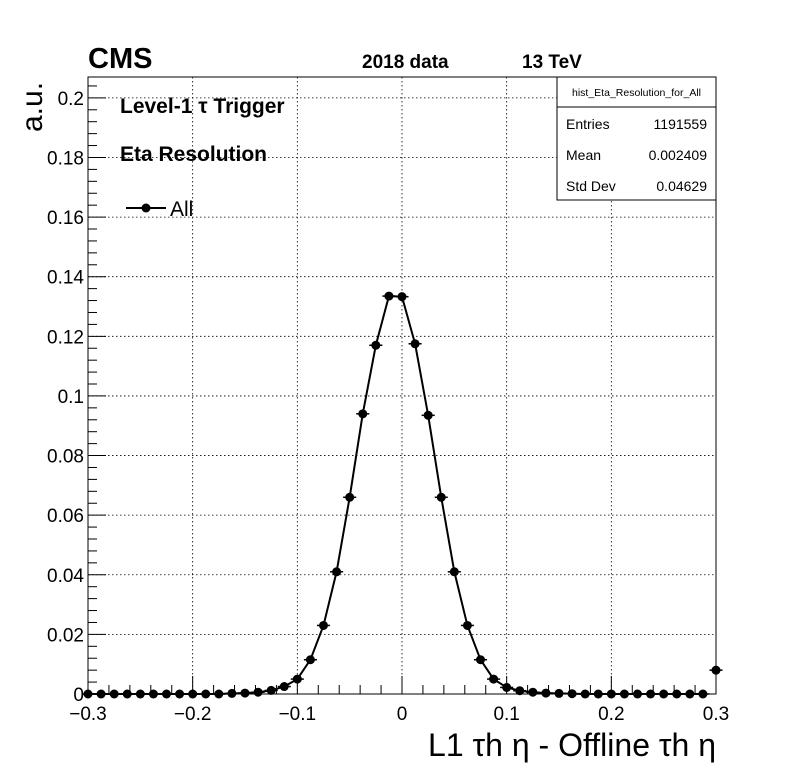 Image resolution: width=796 pixels, height=772 pixels. Describe the element at coordinates (120, 59) in the screenshot. I see `experiment-label: CMS` at that location.